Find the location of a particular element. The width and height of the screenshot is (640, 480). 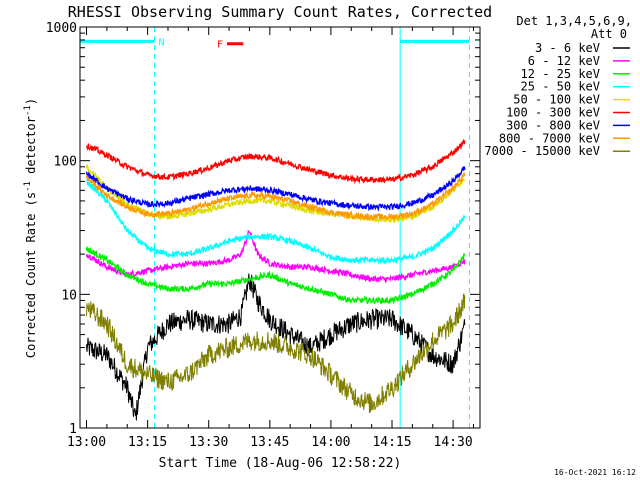

y-axis-label-mid: detector is located at coordinates (31, 148).